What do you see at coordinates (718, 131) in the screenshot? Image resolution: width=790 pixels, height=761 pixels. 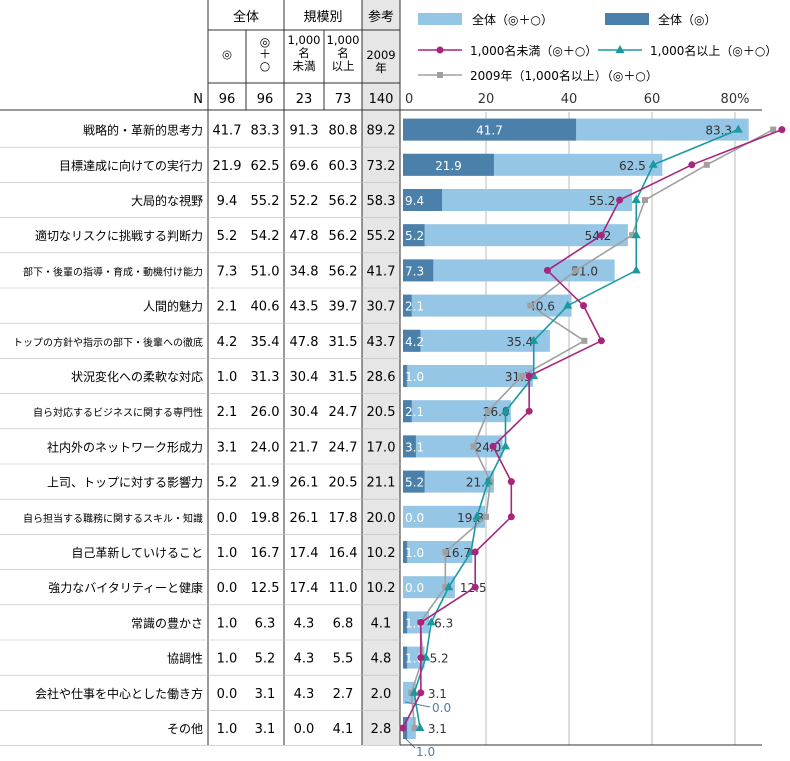 I see `bar-light-label: 83.3` at bounding box center [718, 131].